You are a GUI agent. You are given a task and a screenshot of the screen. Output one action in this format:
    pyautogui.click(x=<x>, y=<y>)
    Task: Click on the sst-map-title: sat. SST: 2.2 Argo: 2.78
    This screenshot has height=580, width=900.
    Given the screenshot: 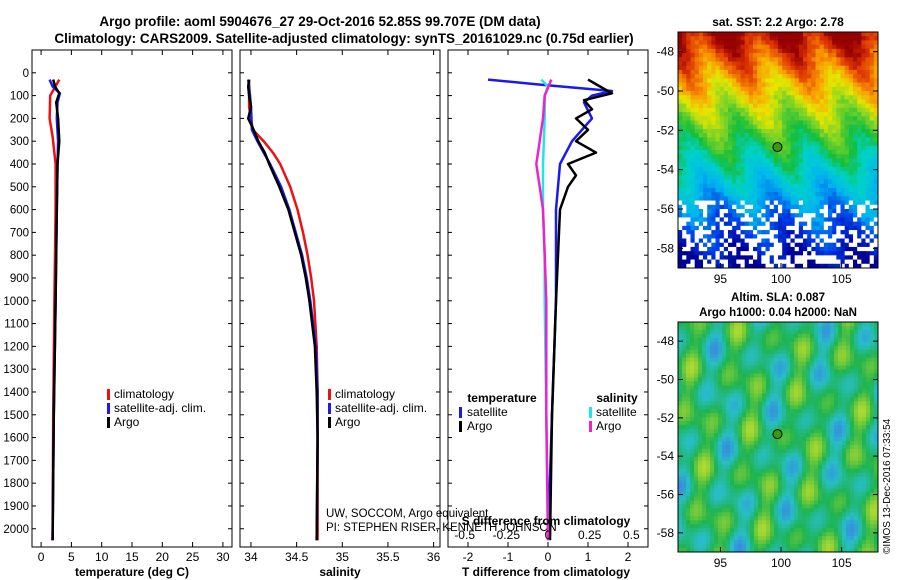 What is the action you would take?
    pyautogui.click(x=778, y=22)
    